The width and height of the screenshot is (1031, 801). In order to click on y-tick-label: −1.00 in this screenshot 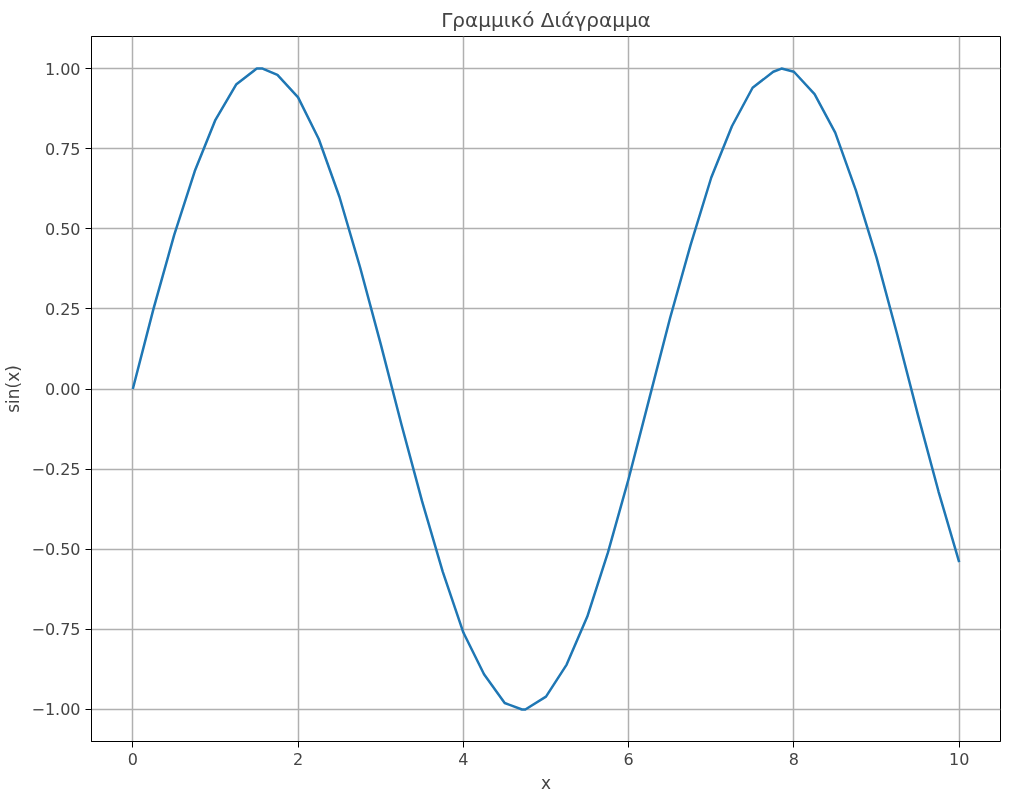, I will do `click(56, 710)`.